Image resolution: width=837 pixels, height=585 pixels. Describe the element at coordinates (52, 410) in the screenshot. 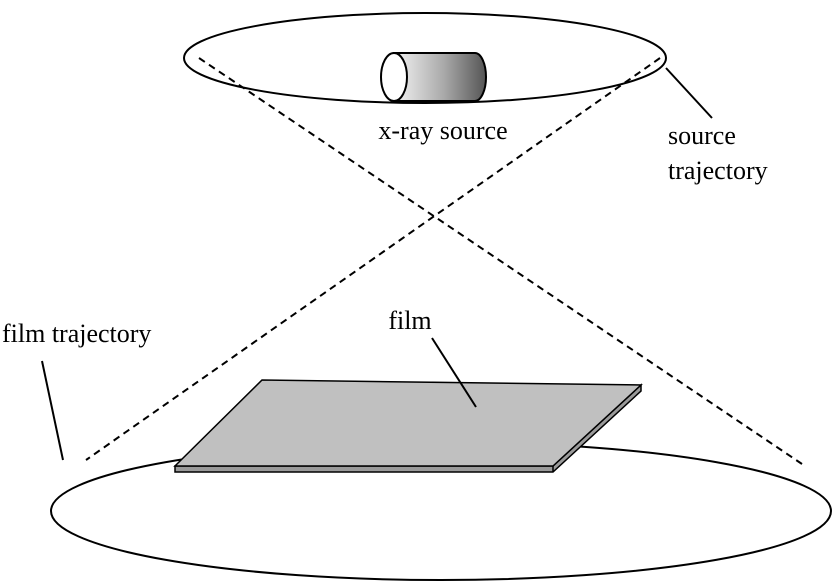

I see `film-trajectory-leader` at that location.